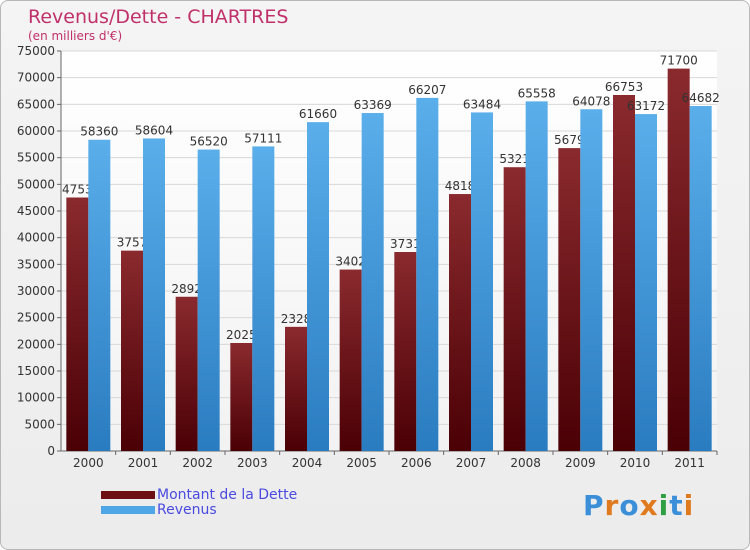  I want to click on data-label-debt: 3402, so click(350, 262).